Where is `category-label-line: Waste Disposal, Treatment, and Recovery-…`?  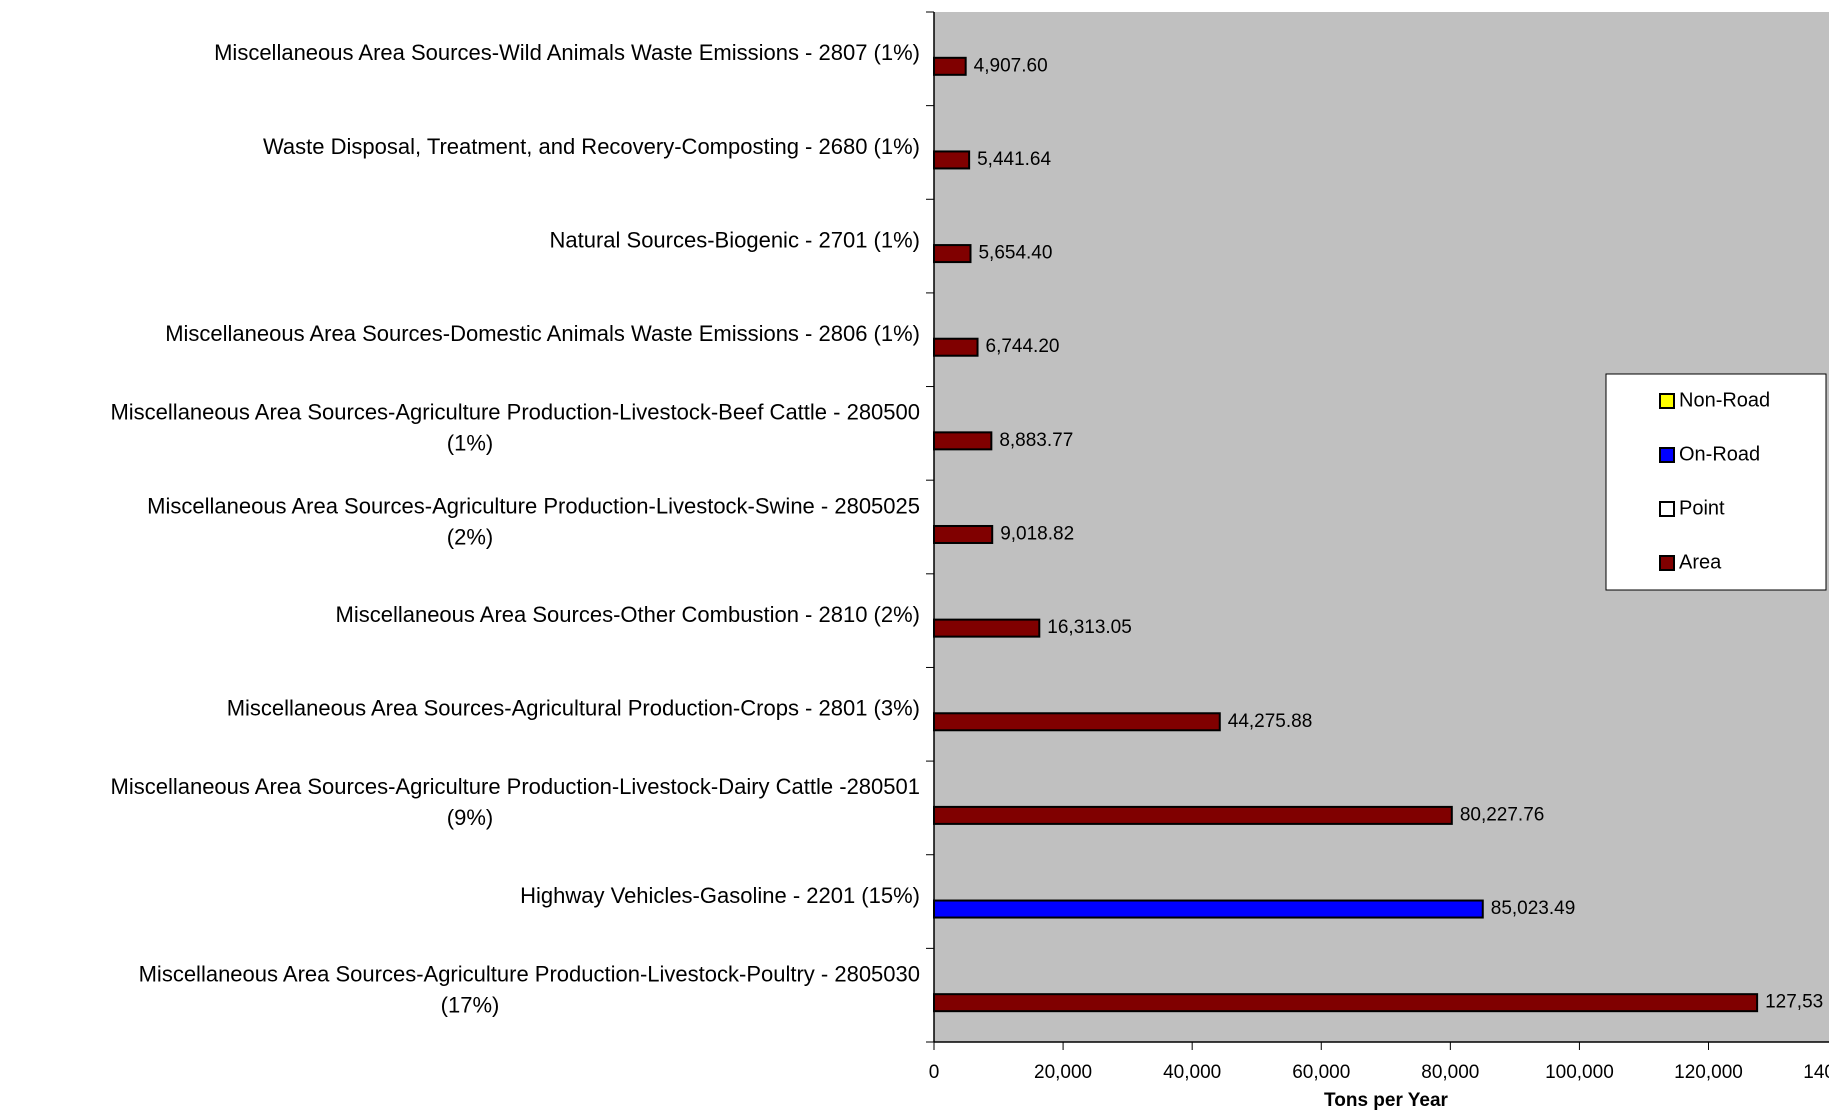
category-label-line: Waste Disposal, Treatment, and Recovery-… is located at coordinates (591, 146).